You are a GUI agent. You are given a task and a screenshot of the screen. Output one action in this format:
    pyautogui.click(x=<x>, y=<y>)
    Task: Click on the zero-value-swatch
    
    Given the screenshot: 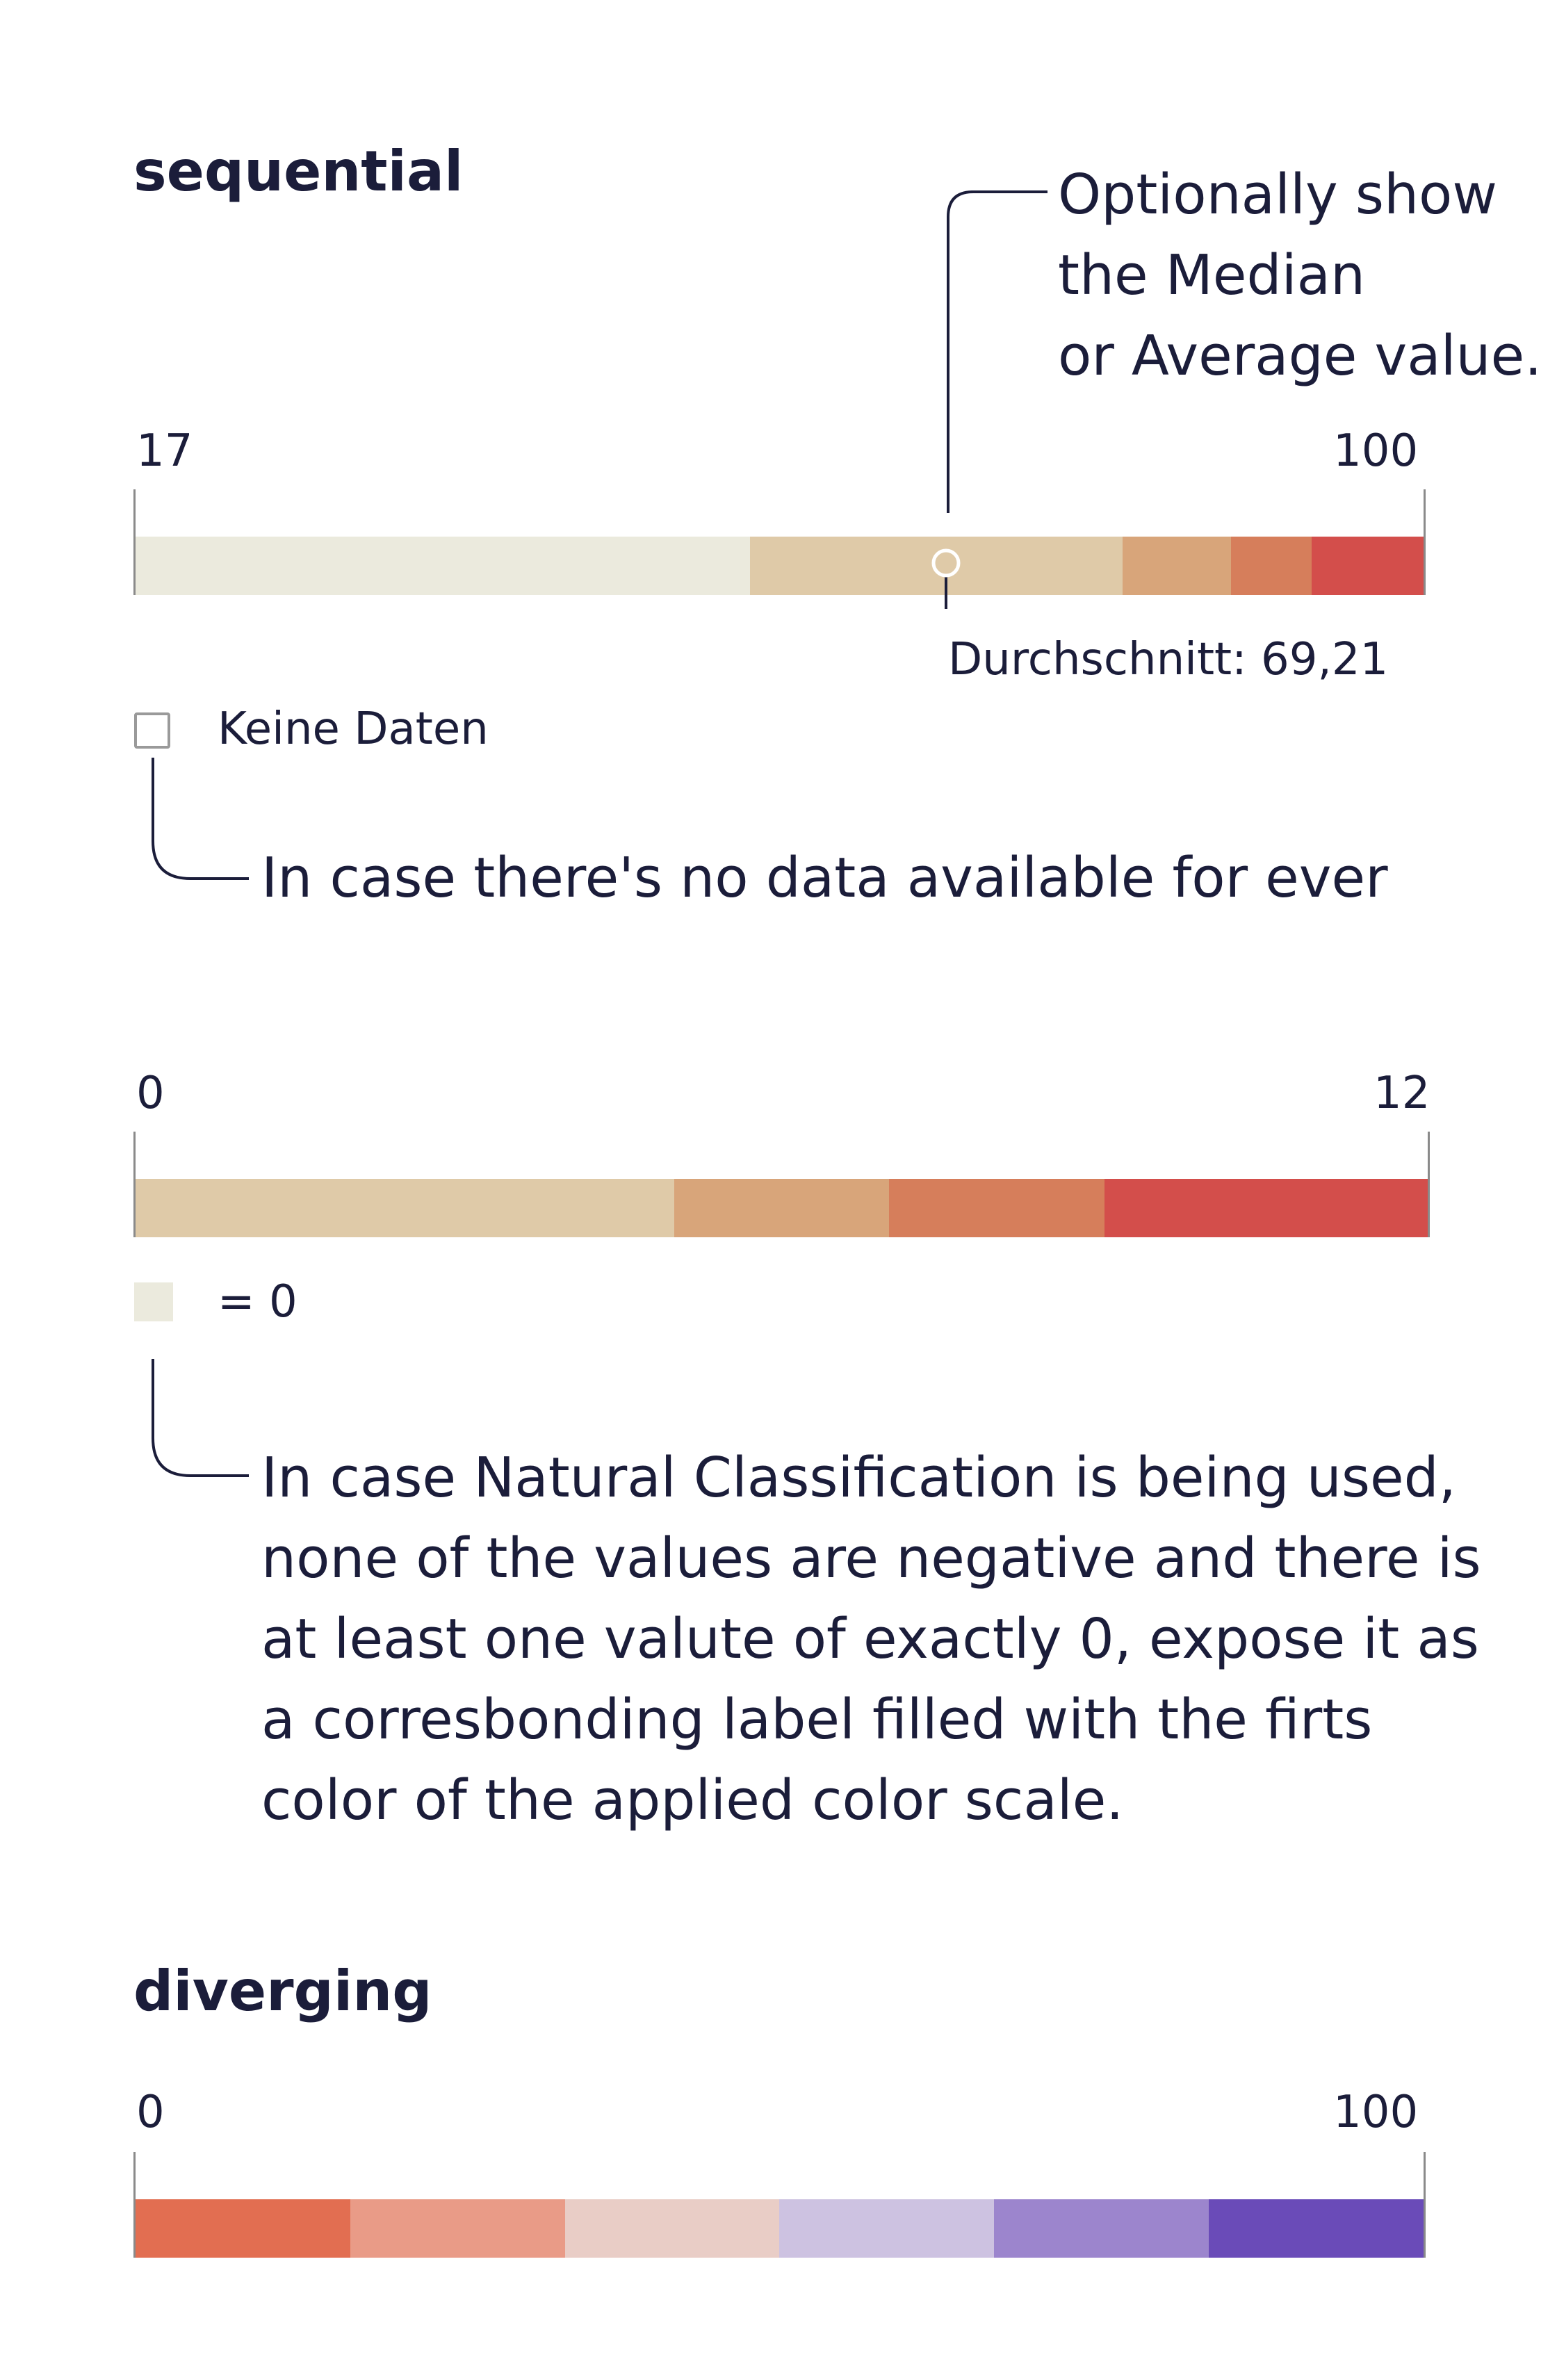 What is the action you would take?
    pyautogui.click(x=153, y=1301)
    